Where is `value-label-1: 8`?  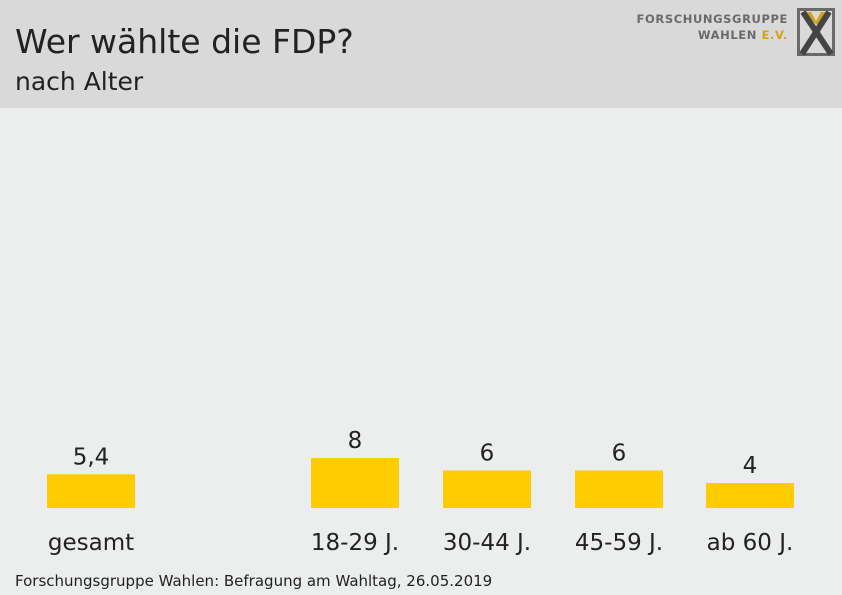
value-label-1: 8 is located at coordinates (355, 441).